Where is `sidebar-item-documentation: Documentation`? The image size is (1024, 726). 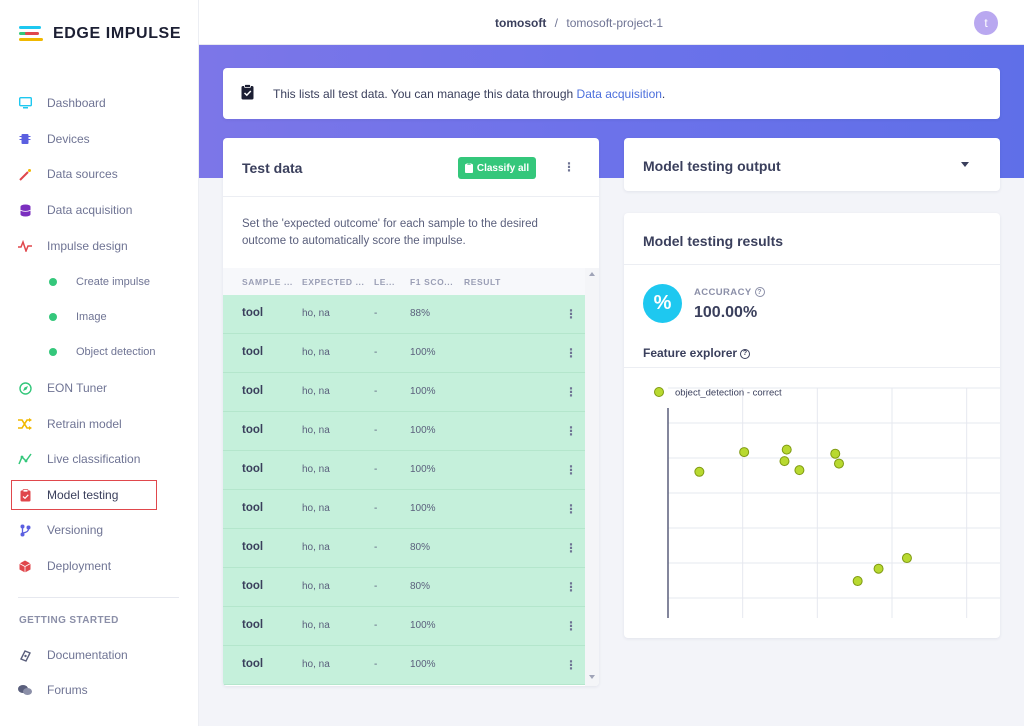
sidebar-item-documentation: Documentation is located at coordinates (99, 655).